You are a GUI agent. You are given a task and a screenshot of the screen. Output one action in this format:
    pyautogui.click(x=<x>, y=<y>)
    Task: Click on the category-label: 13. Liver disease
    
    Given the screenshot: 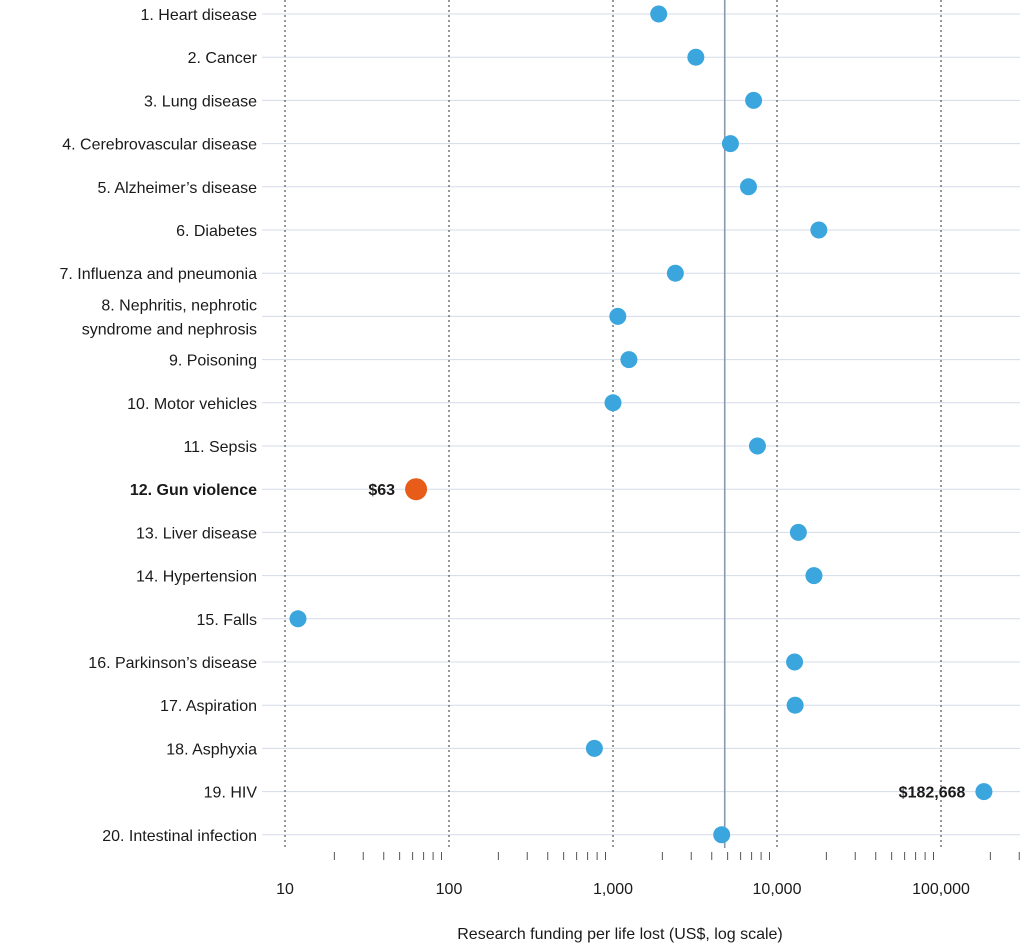 What is the action you would take?
    pyautogui.click(x=196, y=533)
    